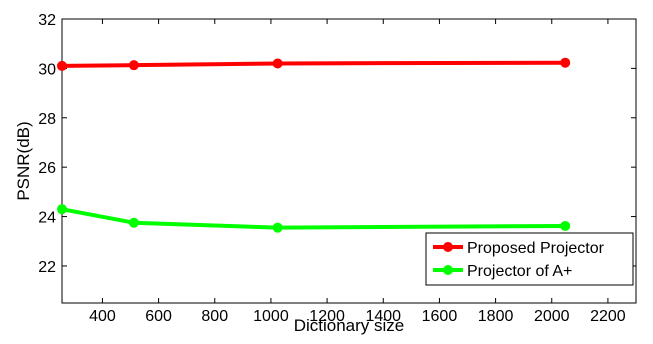  What do you see at coordinates (271, 316) in the screenshot?
I see `x-tick-label: 1000` at bounding box center [271, 316].